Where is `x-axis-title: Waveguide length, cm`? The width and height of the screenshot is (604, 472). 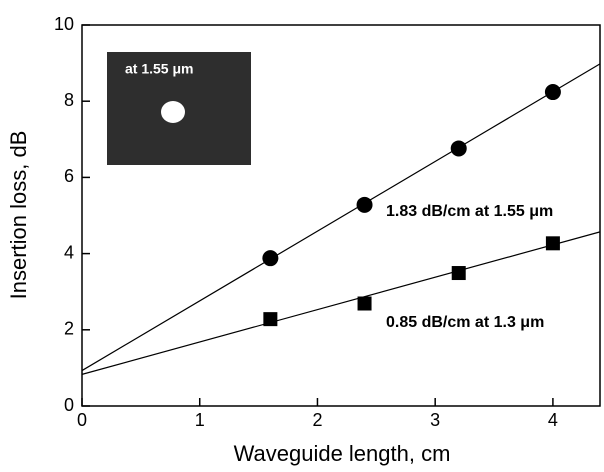 x-axis-title: Waveguide length, cm is located at coordinates (342, 453).